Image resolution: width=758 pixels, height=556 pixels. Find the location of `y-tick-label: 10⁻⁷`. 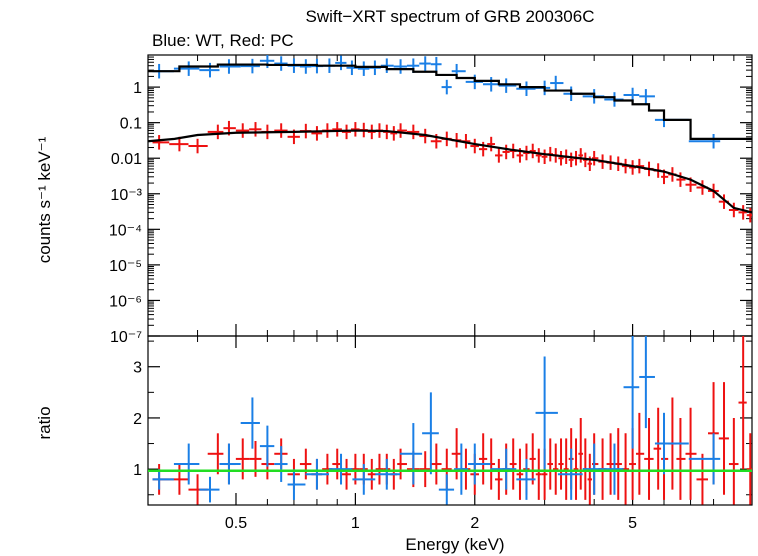

y-tick-label: 10⁻⁷ is located at coordinates (126, 337).